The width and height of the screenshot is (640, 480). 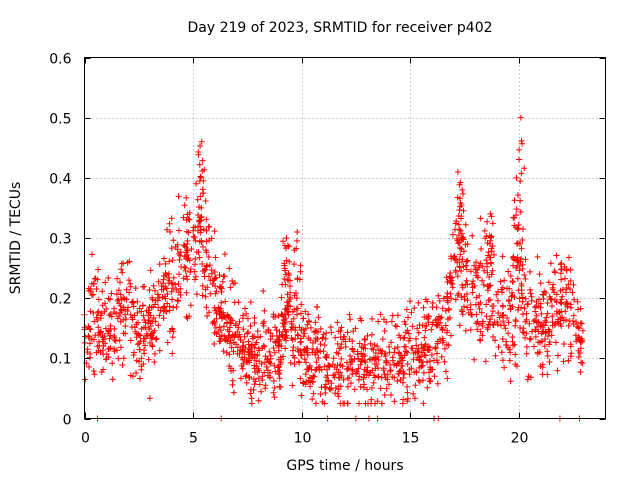 What do you see at coordinates (60, 120) in the screenshot?
I see `y-tick-label: 0.5` at bounding box center [60, 120].